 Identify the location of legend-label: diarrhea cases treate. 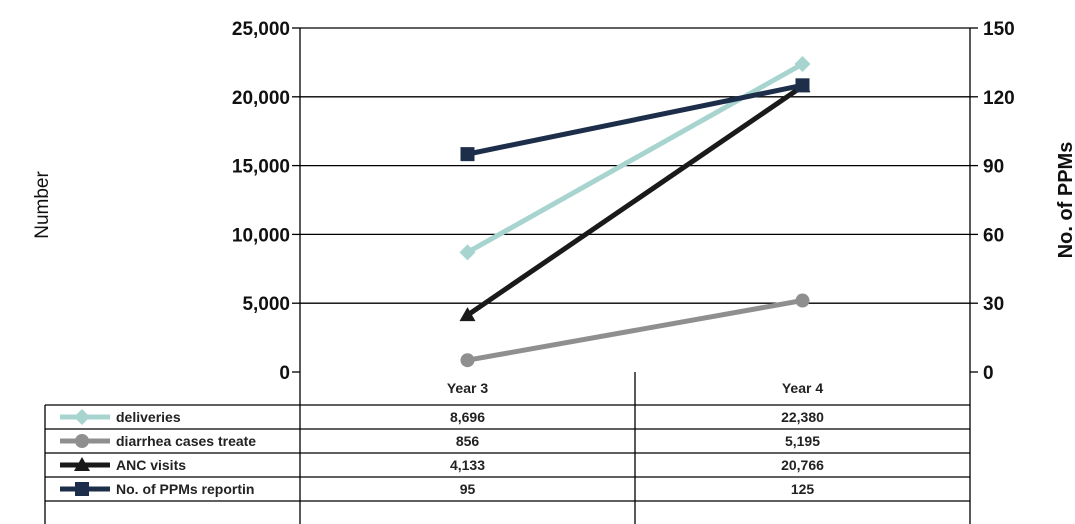
(186, 441).